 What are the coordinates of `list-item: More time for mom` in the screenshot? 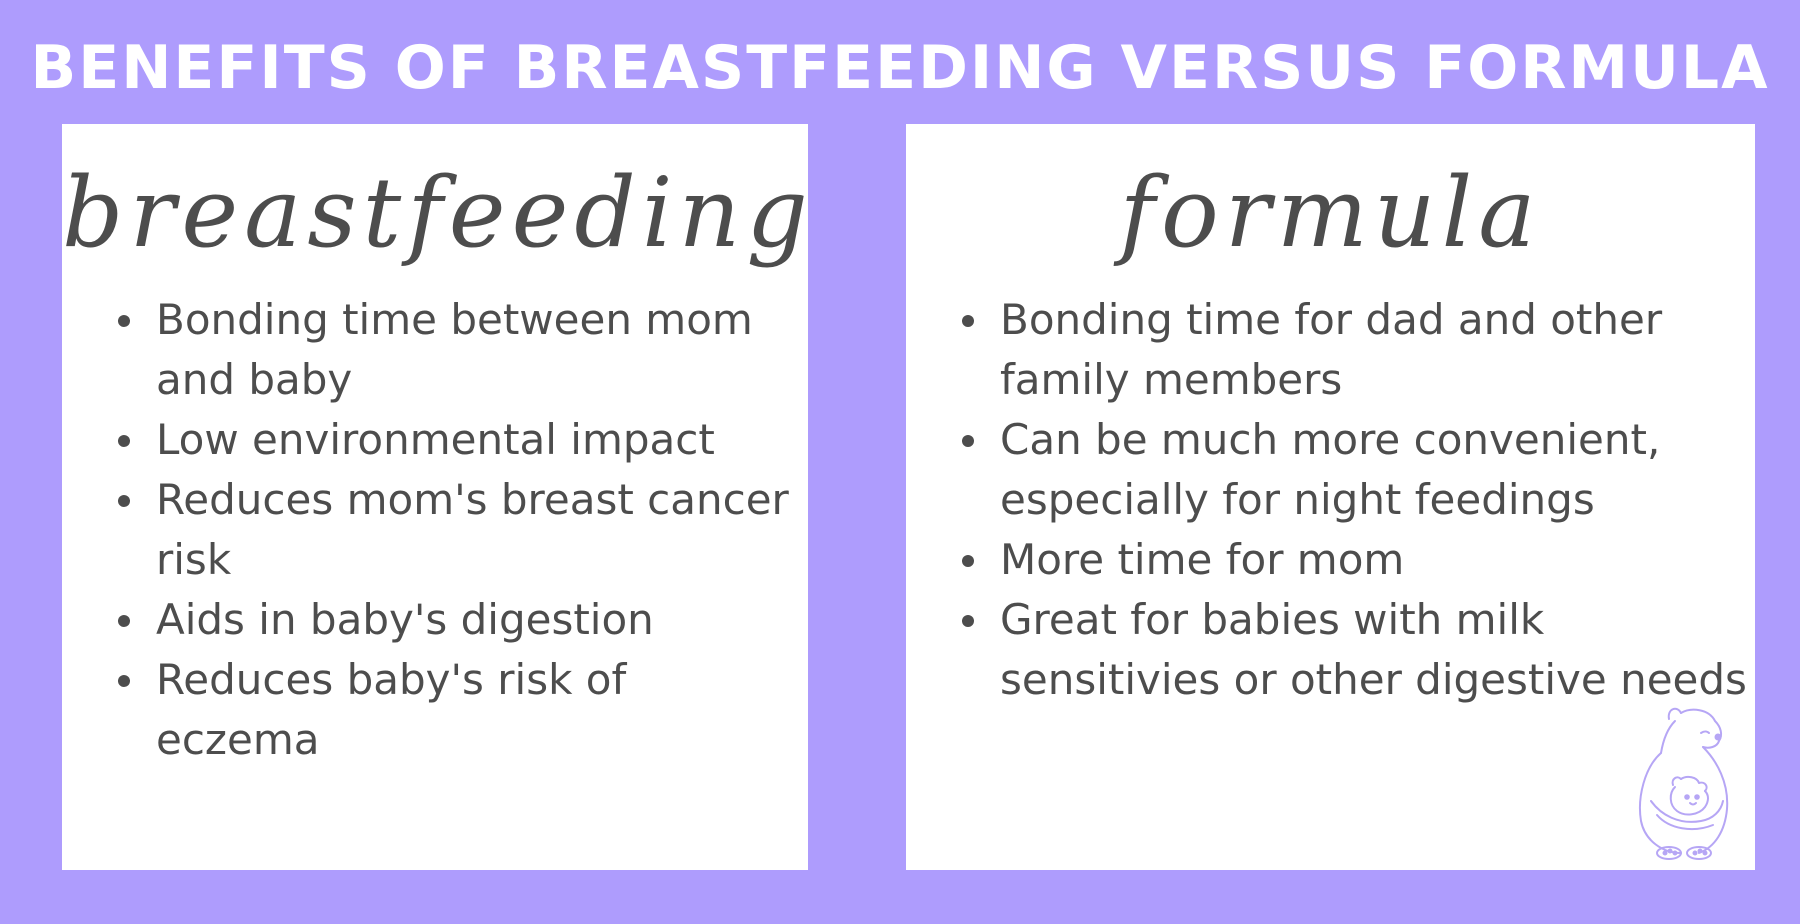 It's located at (1353, 560).